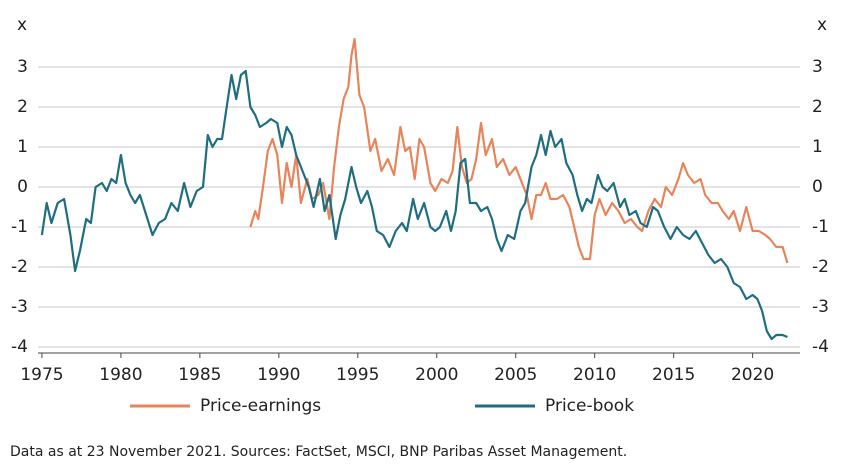 The width and height of the screenshot is (846, 472). Describe the element at coordinates (436, 375) in the screenshot. I see `x-tick-label: 2000` at that location.